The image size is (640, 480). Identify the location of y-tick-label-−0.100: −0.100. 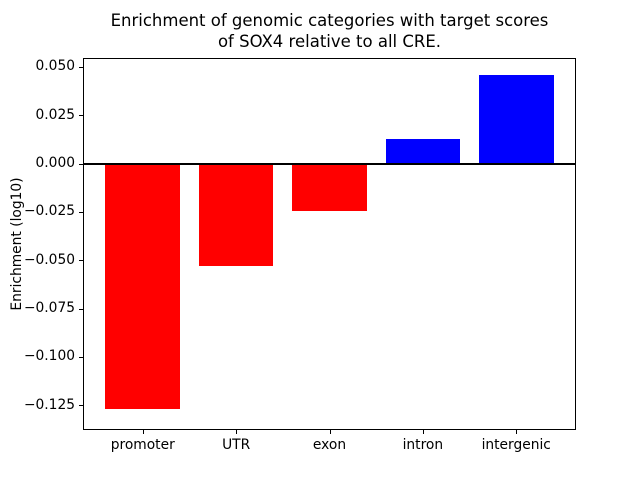
(49, 356).